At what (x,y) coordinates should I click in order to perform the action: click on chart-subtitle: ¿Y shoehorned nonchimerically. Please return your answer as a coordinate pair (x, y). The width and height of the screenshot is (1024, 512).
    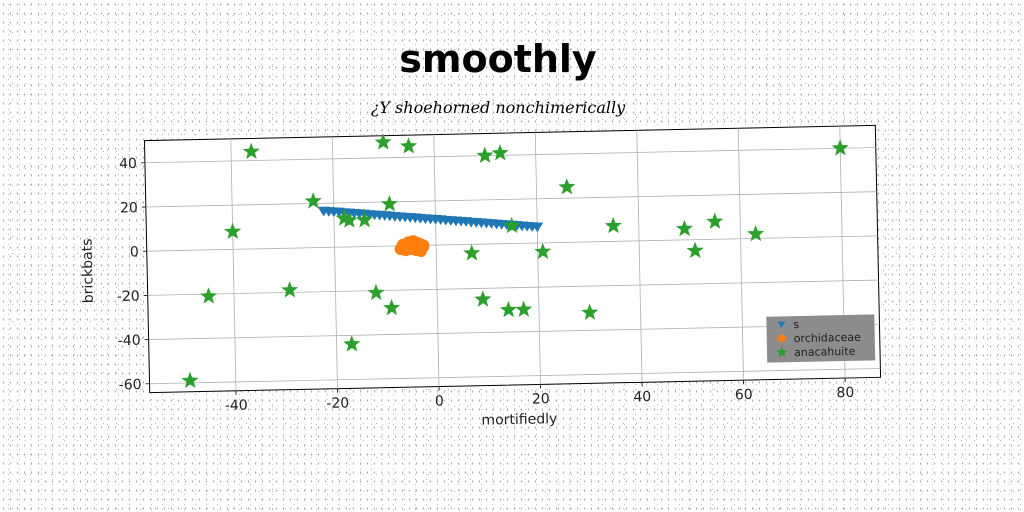
    Looking at the image, I should click on (498, 107).